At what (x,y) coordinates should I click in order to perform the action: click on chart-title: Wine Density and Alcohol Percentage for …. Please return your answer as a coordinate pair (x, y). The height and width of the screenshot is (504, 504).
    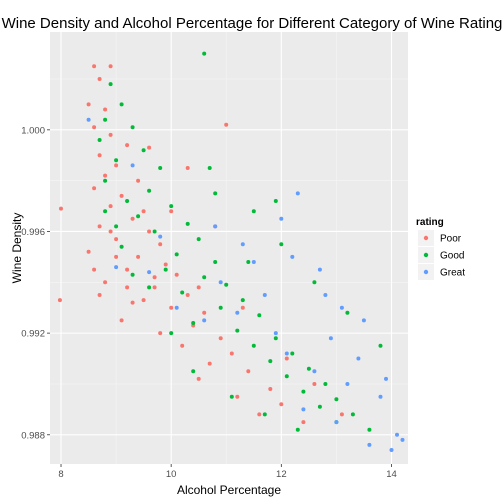
    Looking at the image, I should click on (252, 23).